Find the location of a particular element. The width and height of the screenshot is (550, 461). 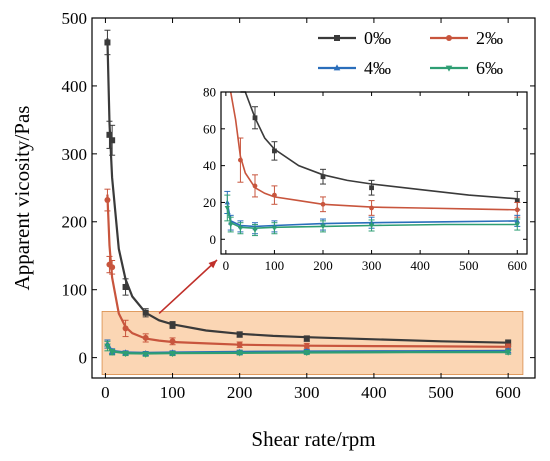

inset-xtick-label: 300 is located at coordinates (372, 265).